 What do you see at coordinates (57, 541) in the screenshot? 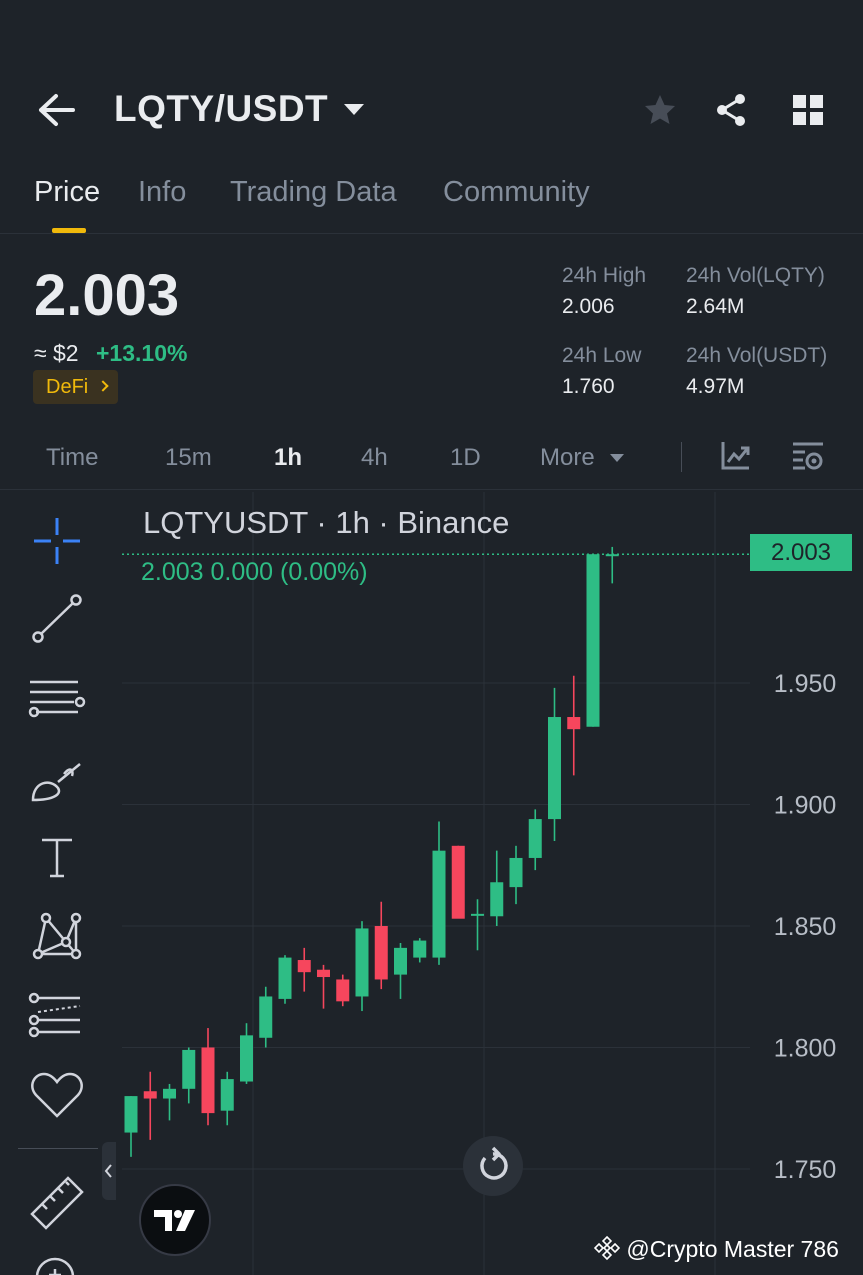
I see `crosshair-icon` at bounding box center [57, 541].